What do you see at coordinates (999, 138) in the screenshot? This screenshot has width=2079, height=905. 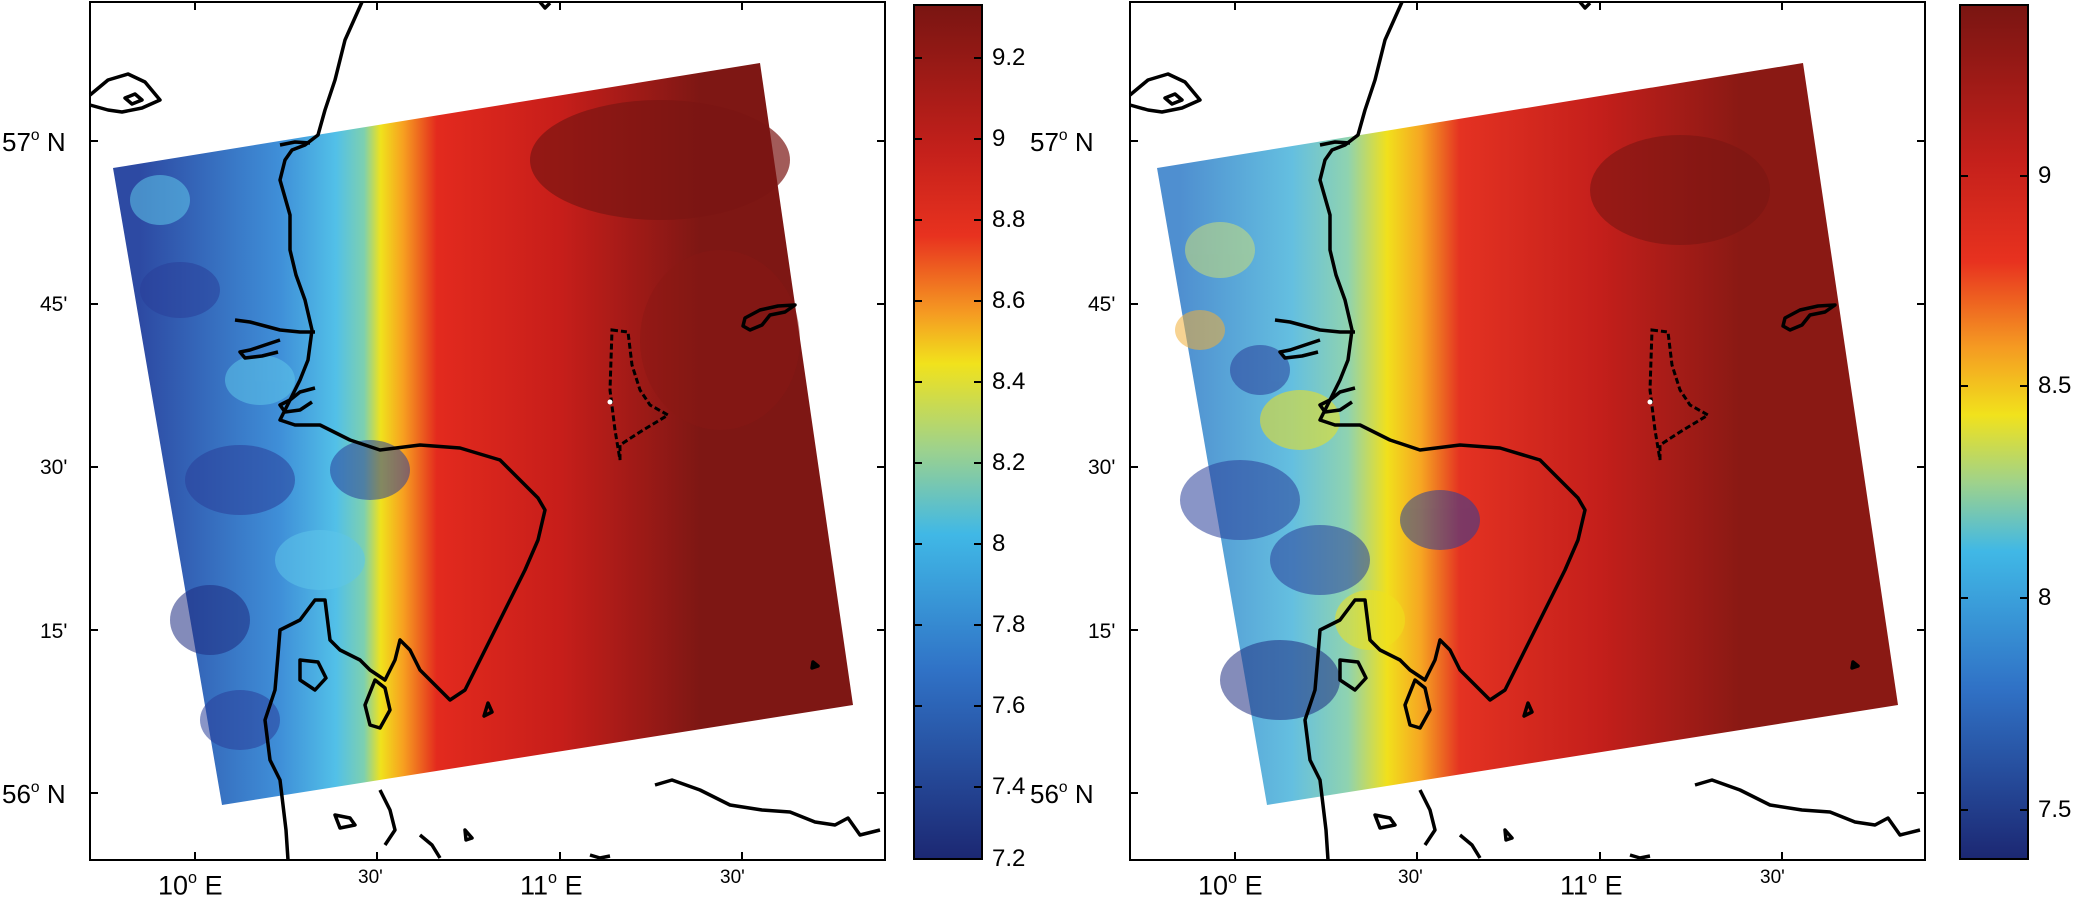 I see `colorbar-left-tick: 9` at bounding box center [999, 138].